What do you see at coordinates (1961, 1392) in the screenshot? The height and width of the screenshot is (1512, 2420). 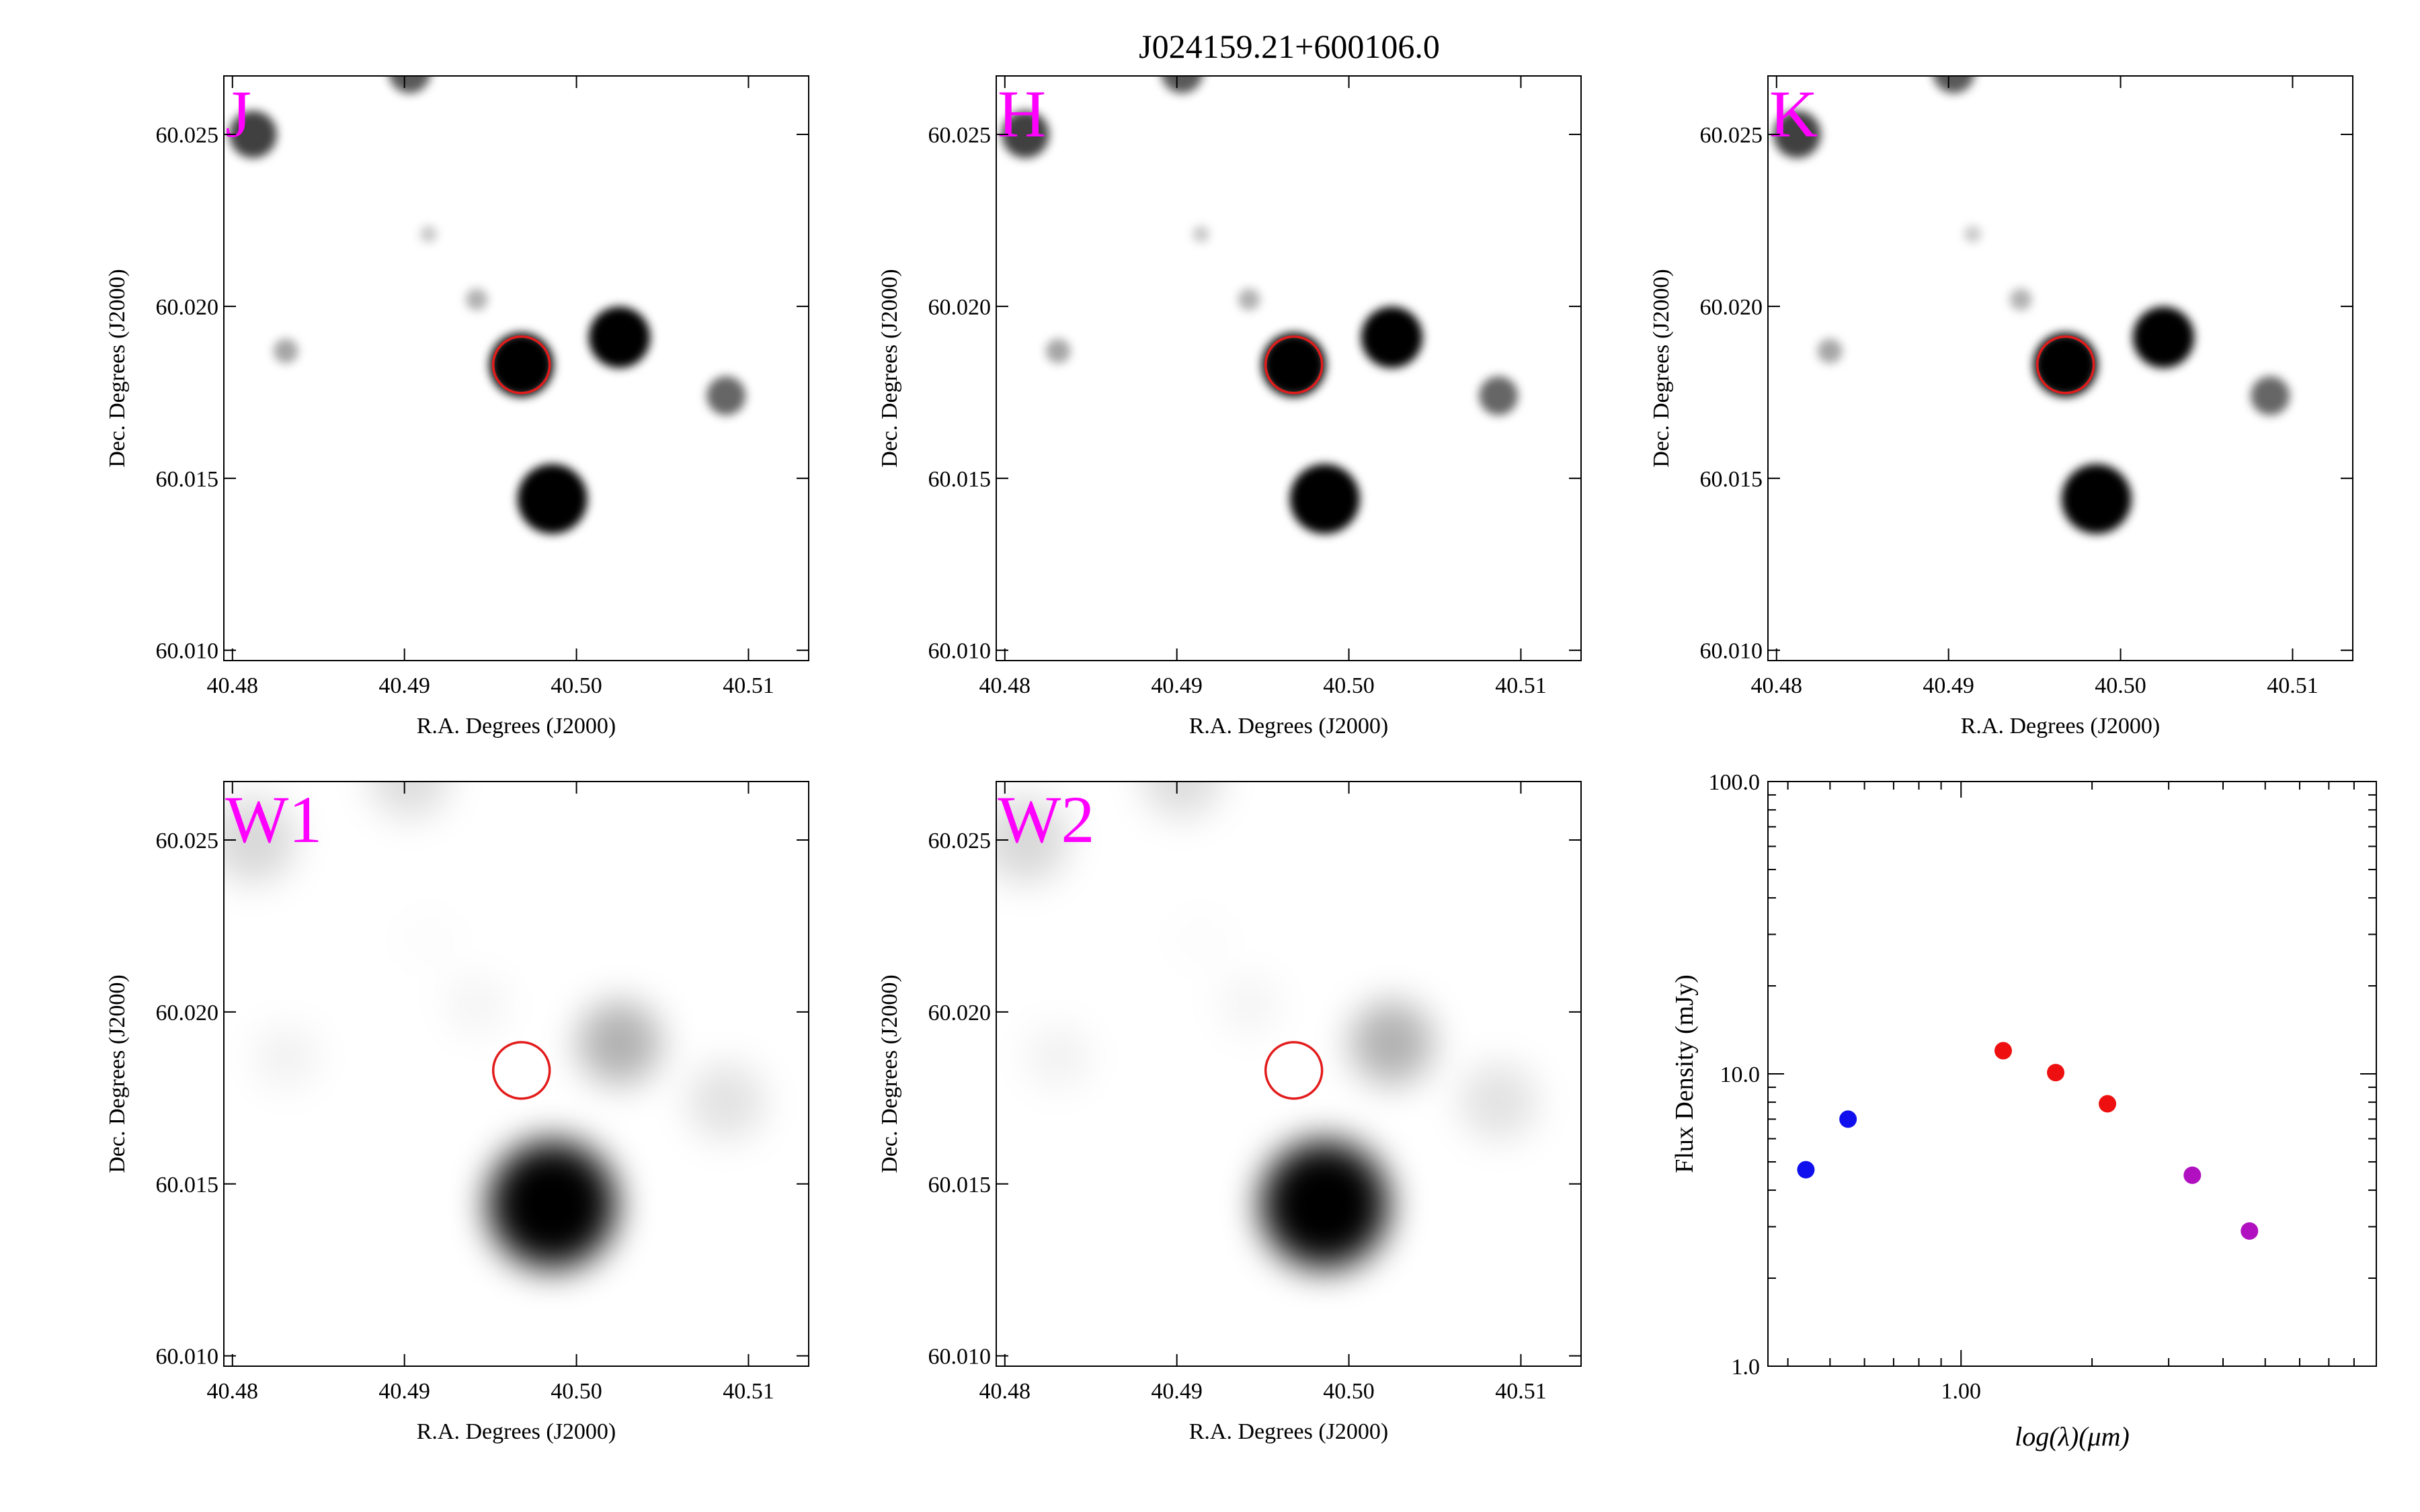 I see `x-tick-label: 1.00` at bounding box center [1961, 1392].